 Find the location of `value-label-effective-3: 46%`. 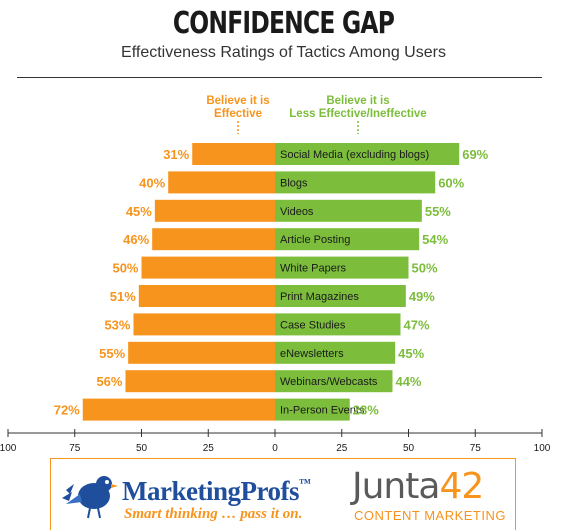

value-label-effective-3: 46% is located at coordinates (136, 239).